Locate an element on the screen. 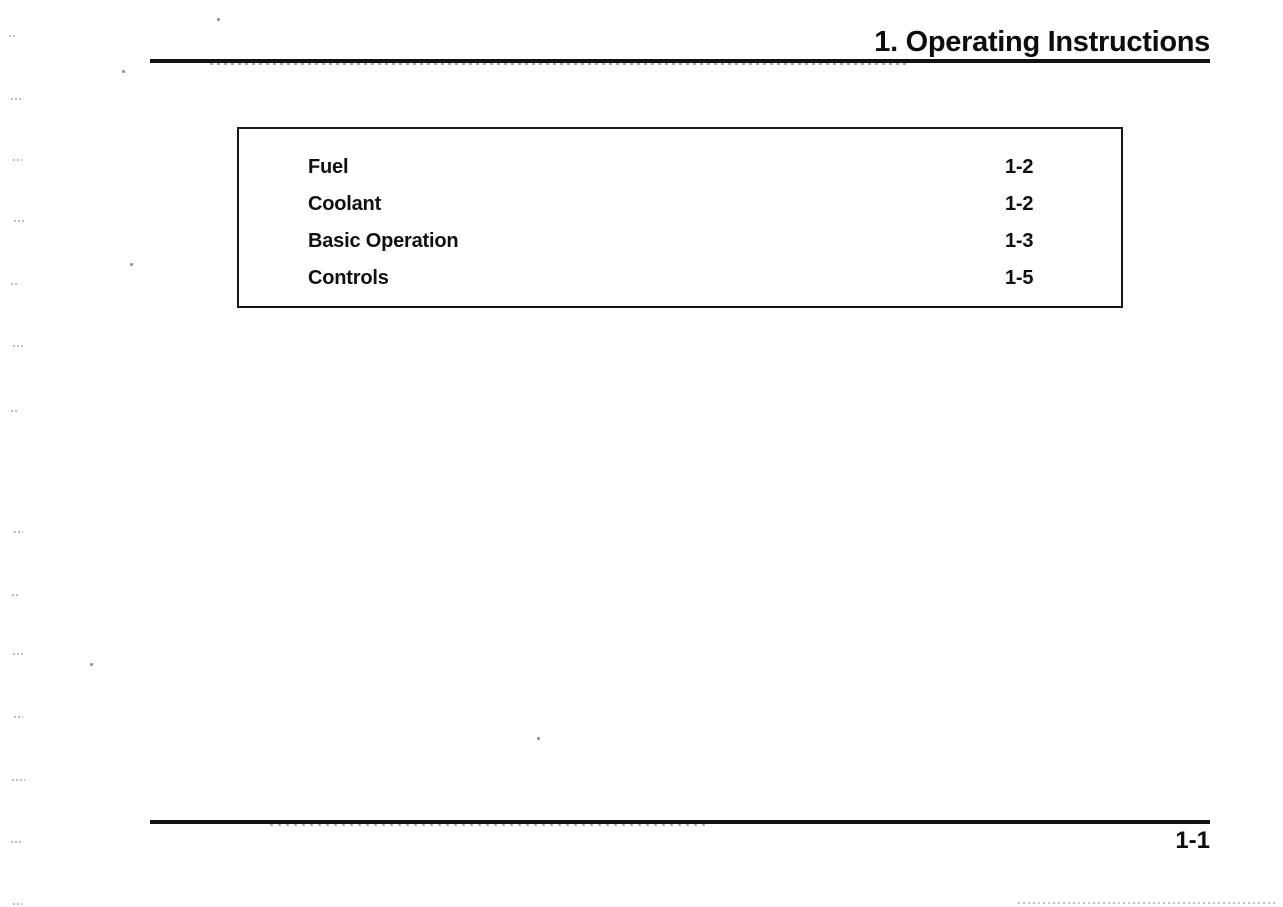  toc-item-label: Basic Operation is located at coordinates (383, 241).